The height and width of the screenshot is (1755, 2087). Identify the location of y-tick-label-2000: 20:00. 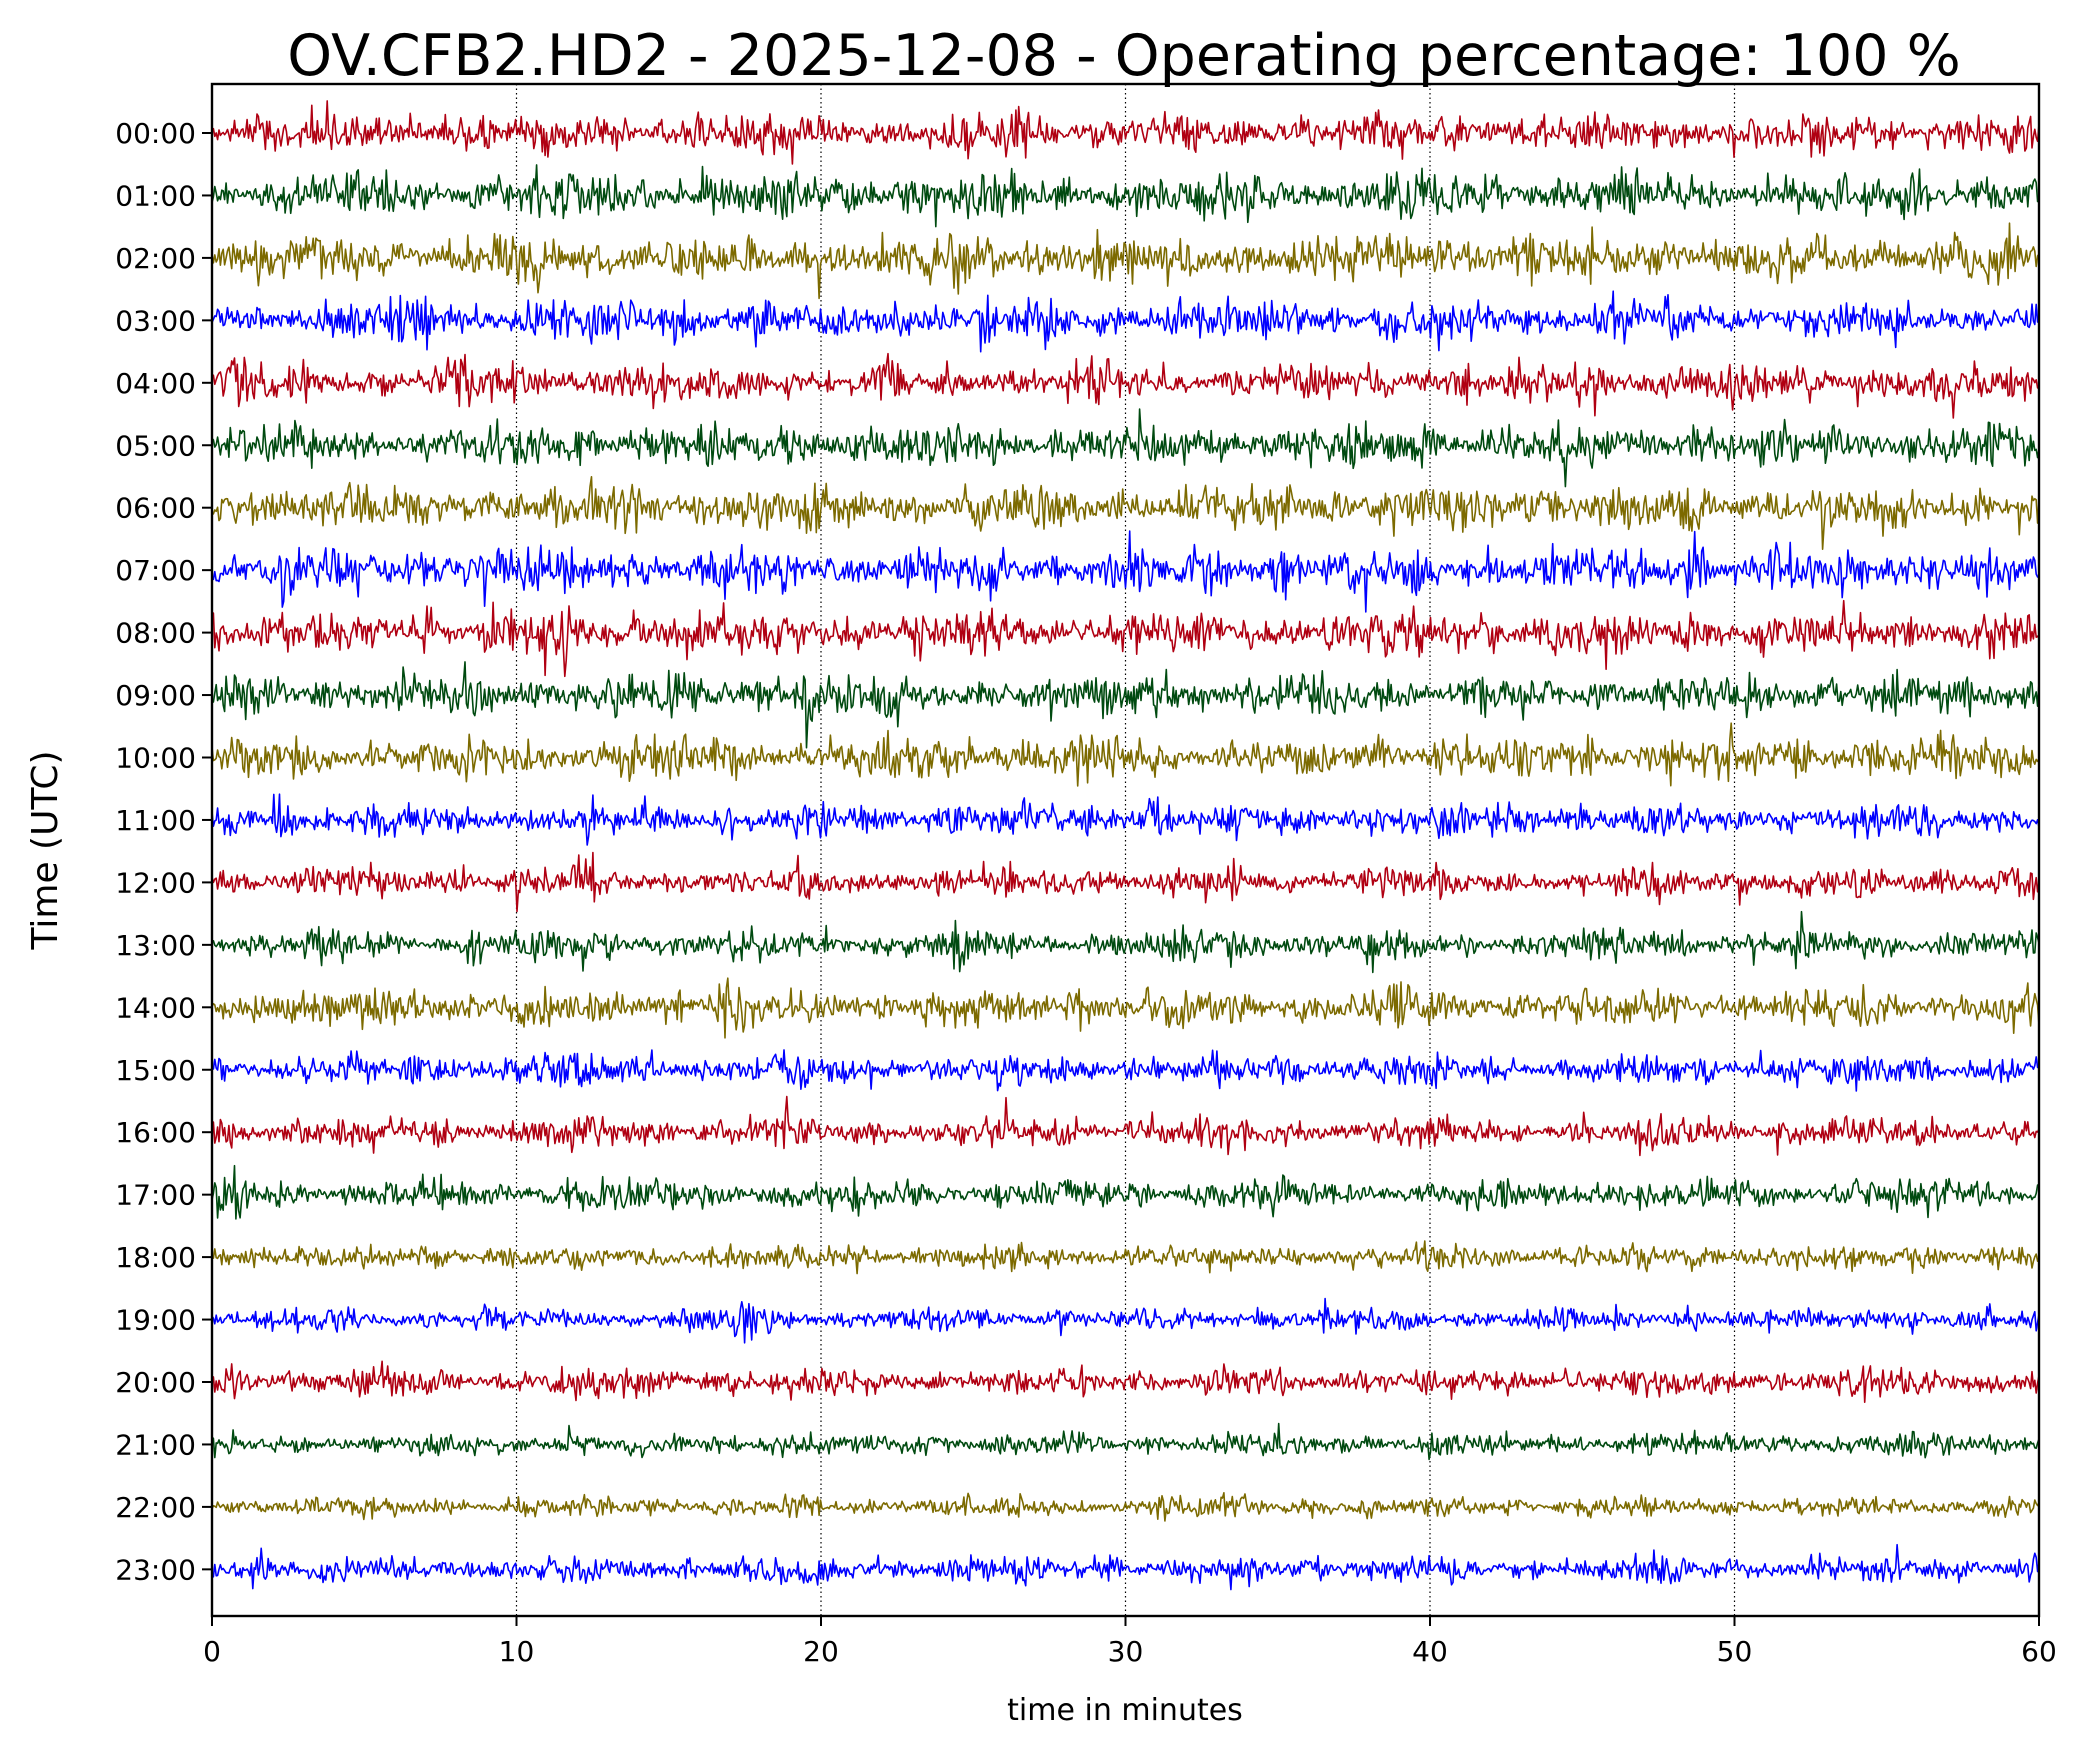
(155, 1382).